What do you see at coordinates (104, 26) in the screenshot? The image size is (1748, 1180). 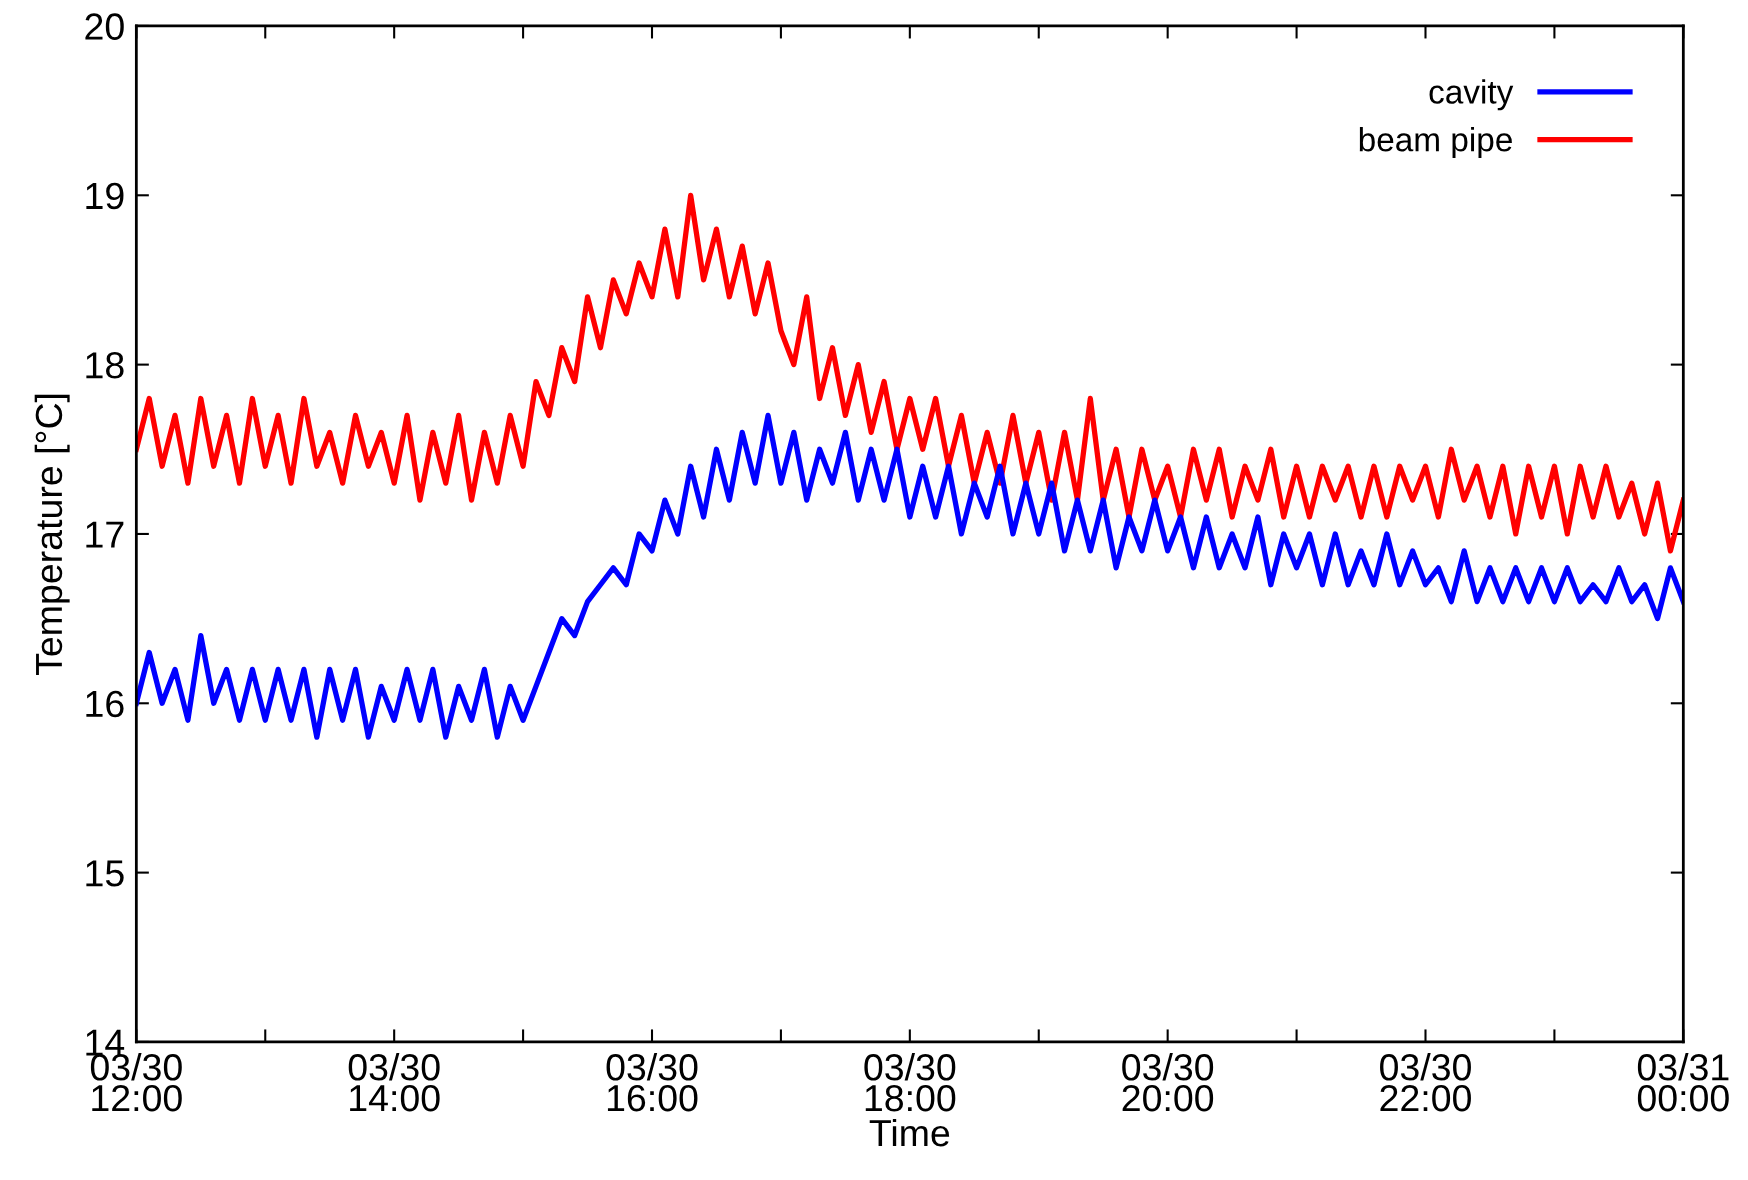 I see `y-tick-label: 20` at bounding box center [104, 26].